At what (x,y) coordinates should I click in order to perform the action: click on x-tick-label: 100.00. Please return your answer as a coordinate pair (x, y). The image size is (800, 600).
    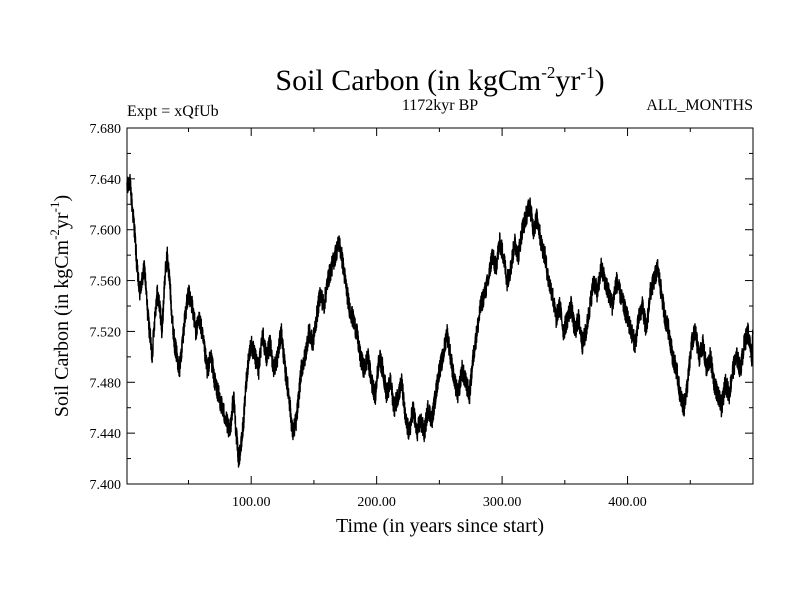
    Looking at the image, I should click on (251, 502).